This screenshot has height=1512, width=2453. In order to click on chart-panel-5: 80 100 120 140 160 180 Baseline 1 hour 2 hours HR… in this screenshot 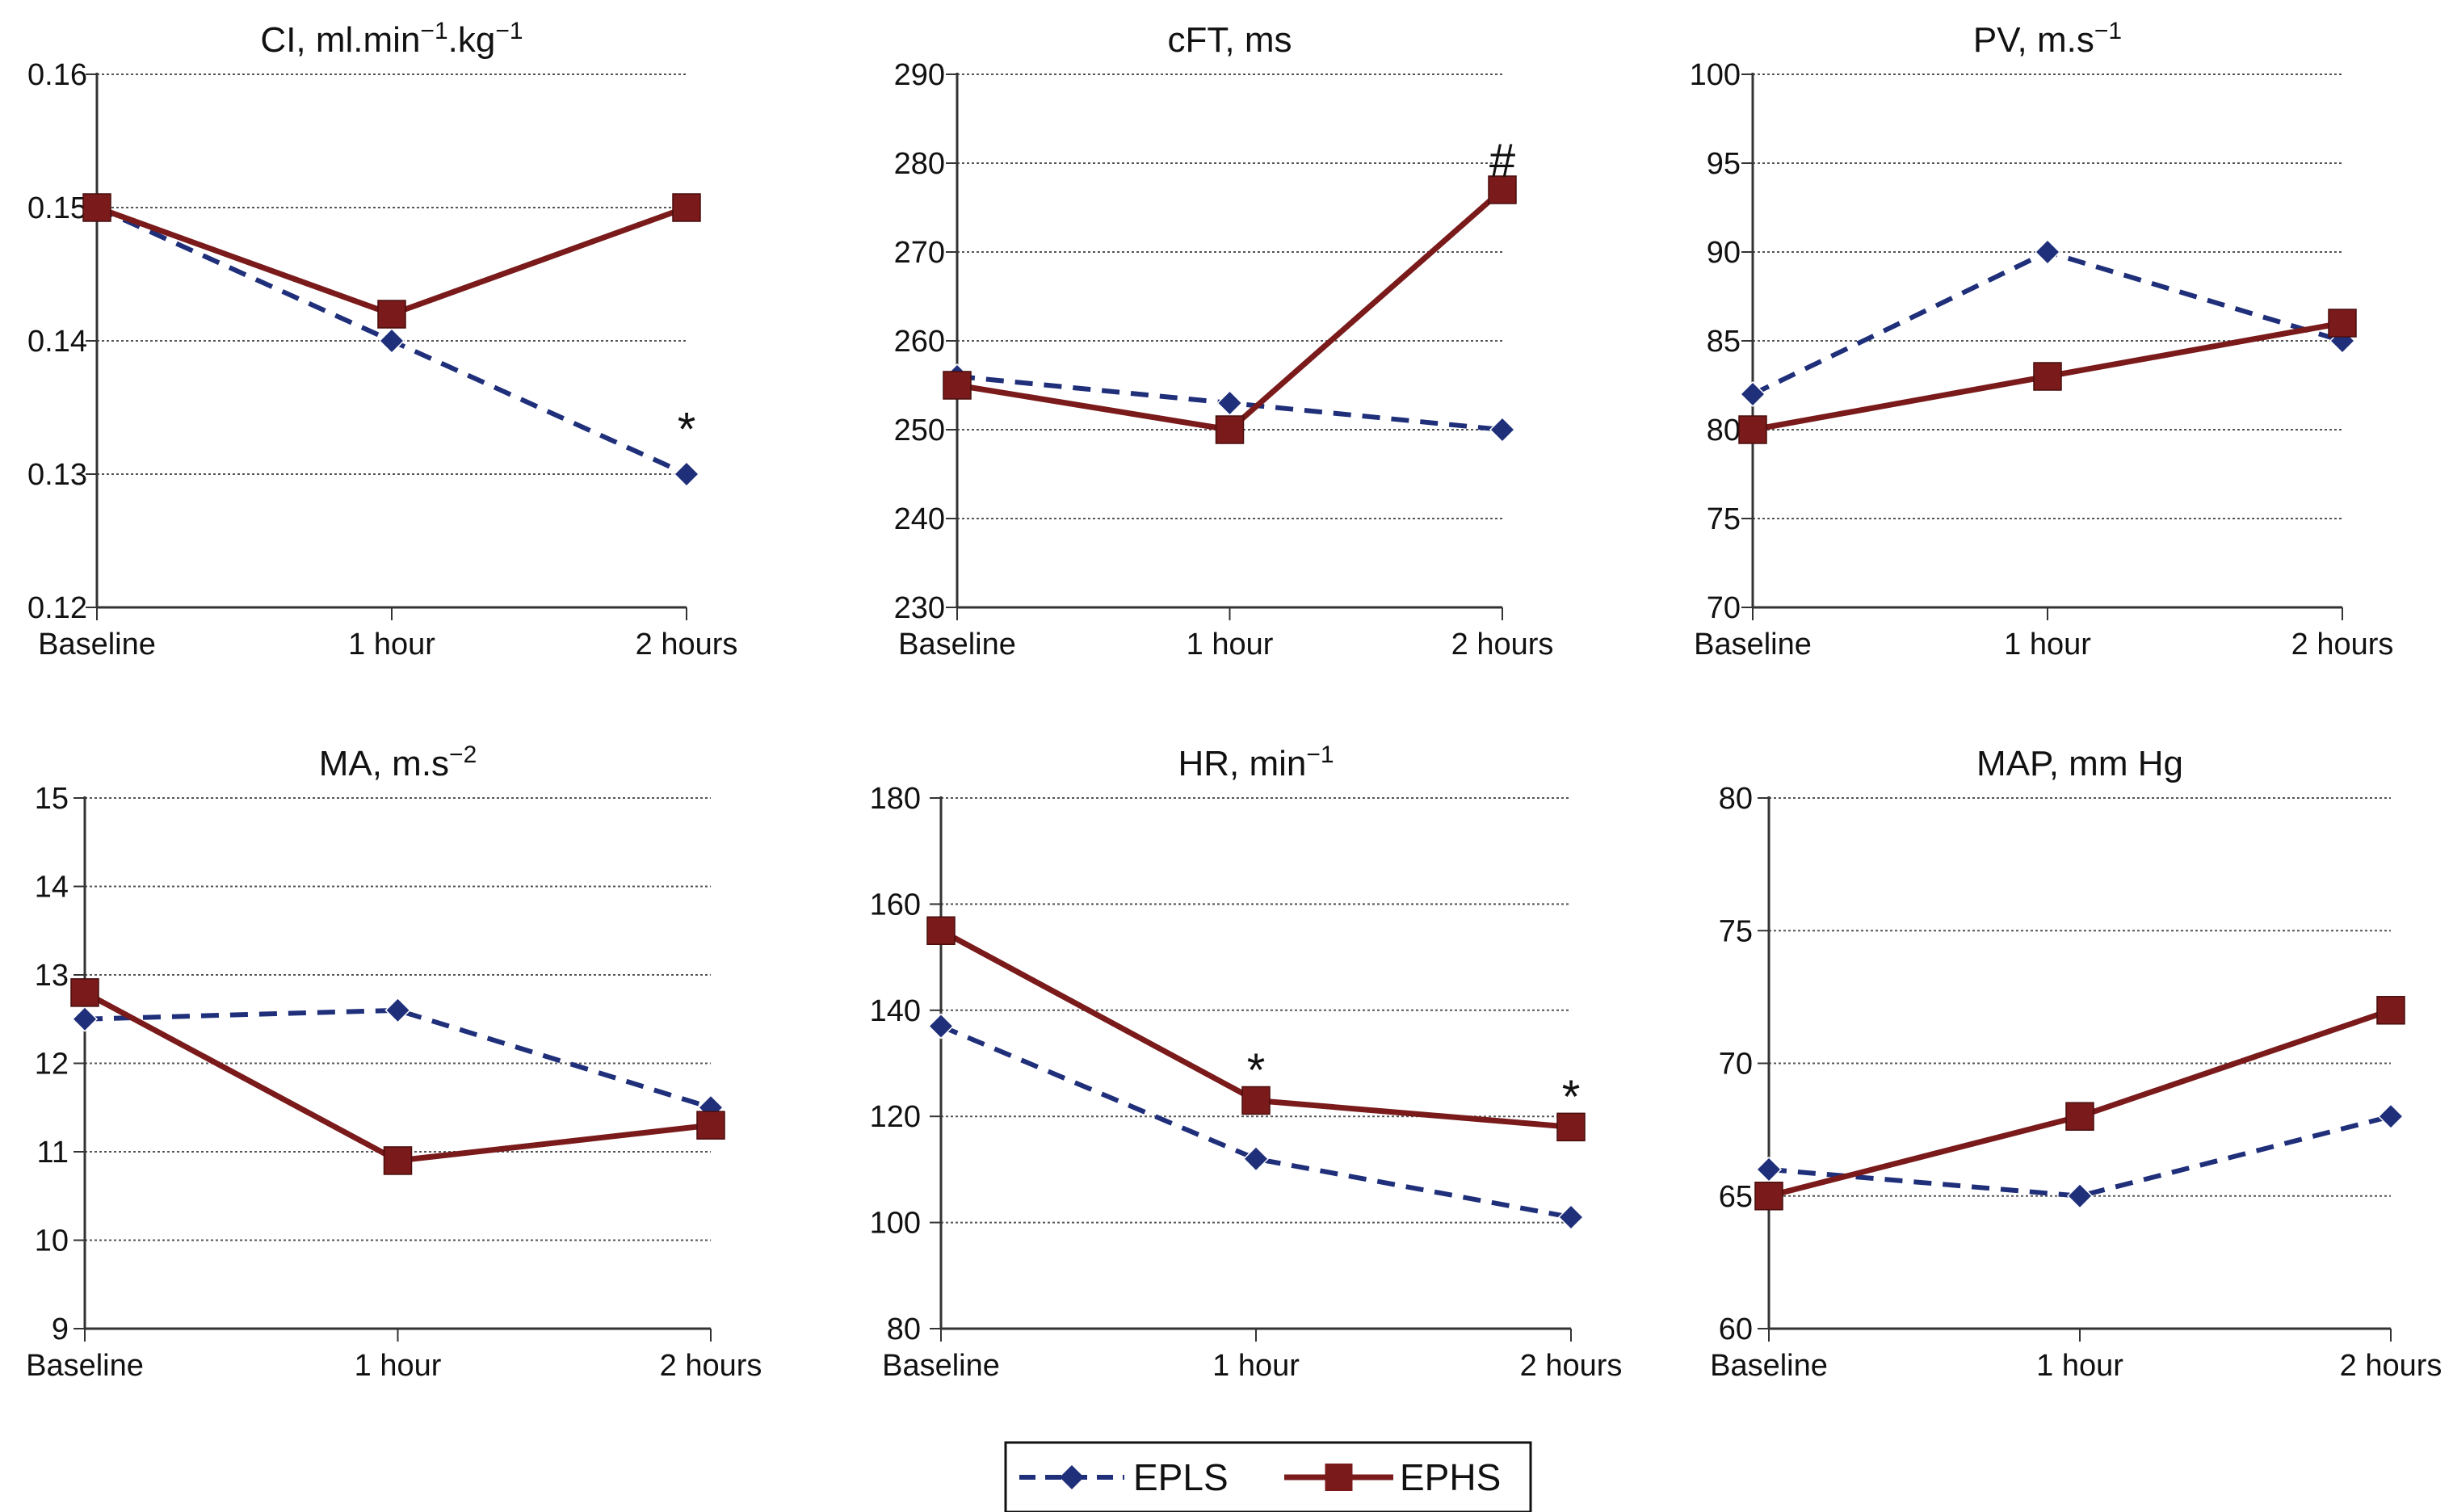, I will do `click(1246, 1063)`.